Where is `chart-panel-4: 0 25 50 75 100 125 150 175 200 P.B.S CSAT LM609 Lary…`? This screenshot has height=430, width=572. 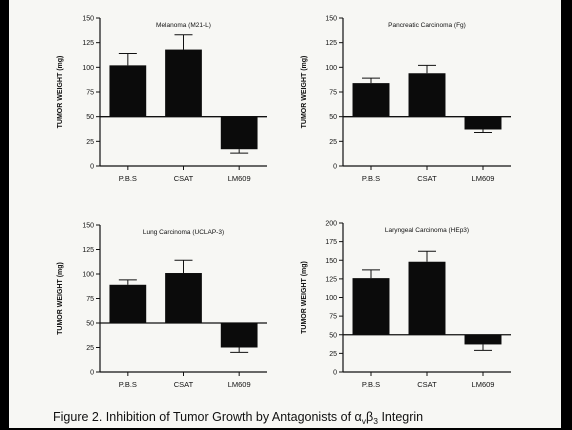
chart-panel-4: 0 25 50 75 100 125 150 175 200 P.B.S CSAT LM609 Lary… is located at coordinates (406, 305).